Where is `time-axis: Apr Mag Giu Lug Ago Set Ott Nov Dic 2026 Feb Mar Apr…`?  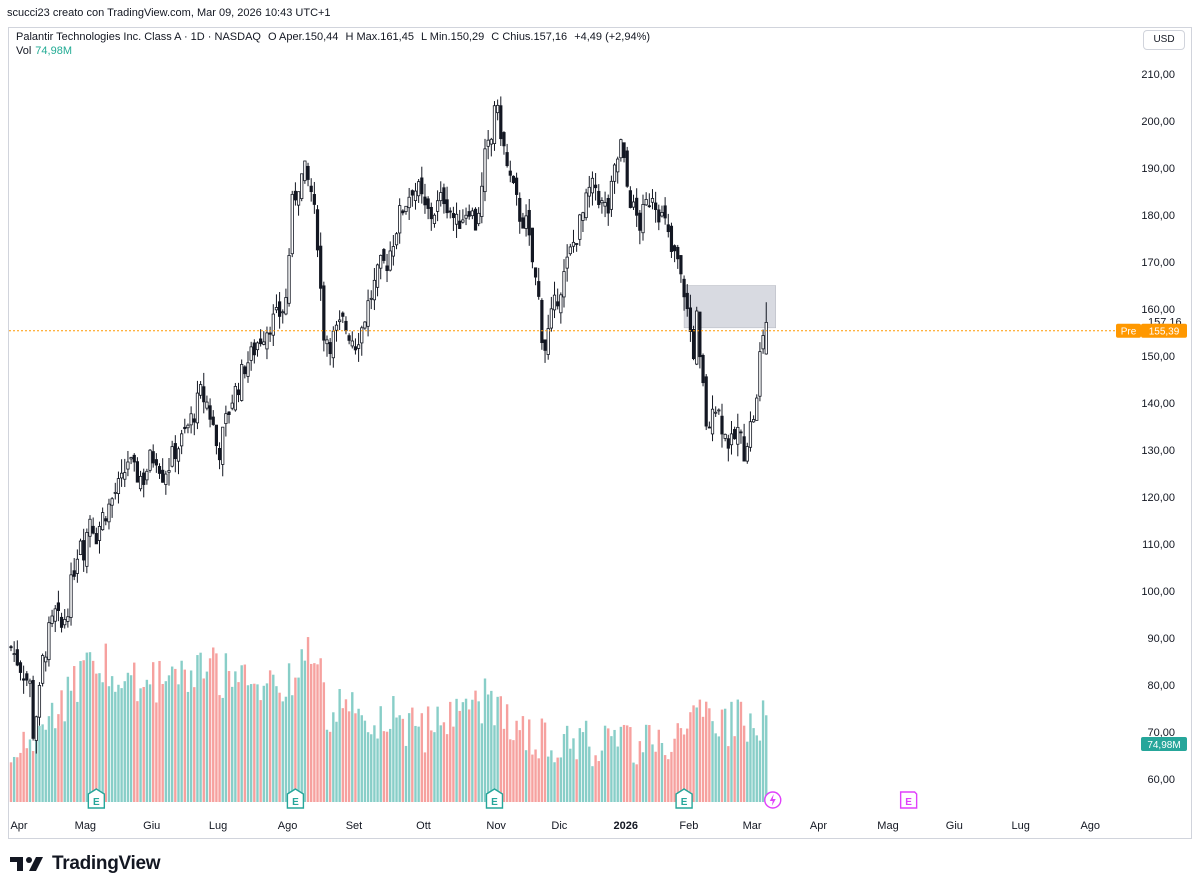
time-axis: Apr Mag Giu Lug Ago Set Ott Nov Dic 2026 Feb Mar Apr… is located at coordinates (555, 826).